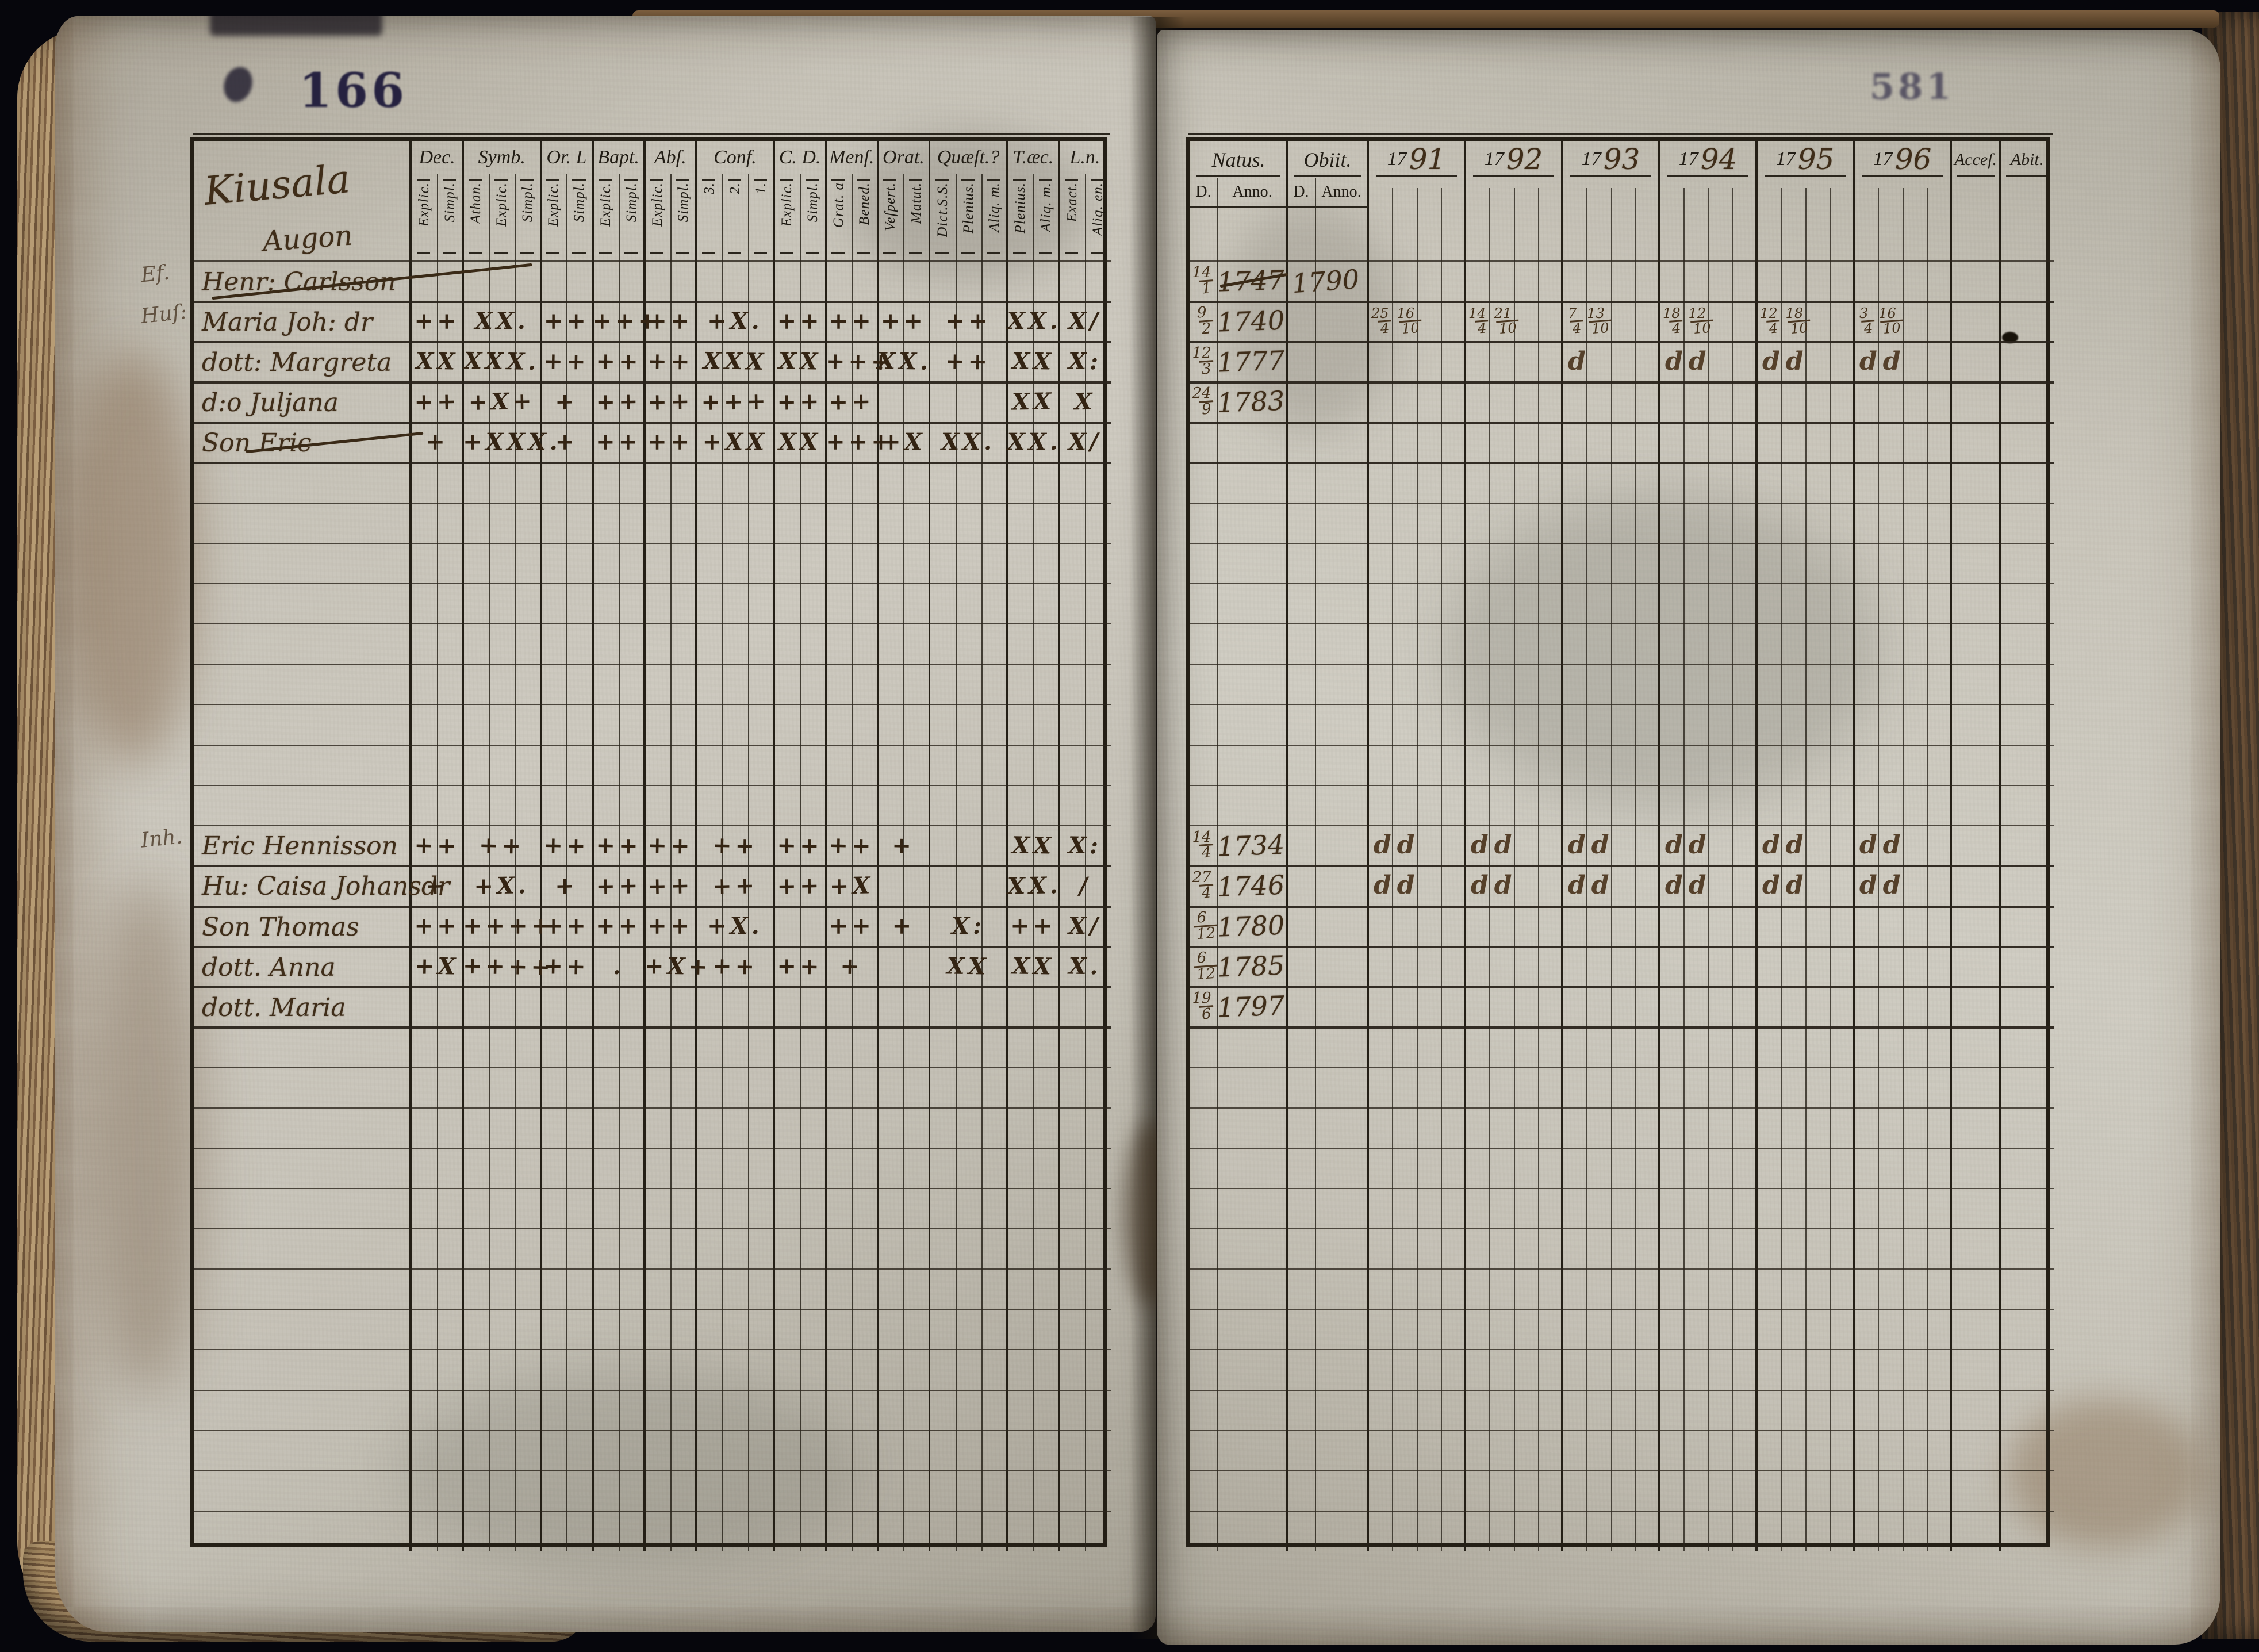 The height and width of the screenshot is (1652, 2259). What do you see at coordinates (1416, 159) in the screenshot?
I see `year-header: 17 91` at bounding box center [1416, 159].